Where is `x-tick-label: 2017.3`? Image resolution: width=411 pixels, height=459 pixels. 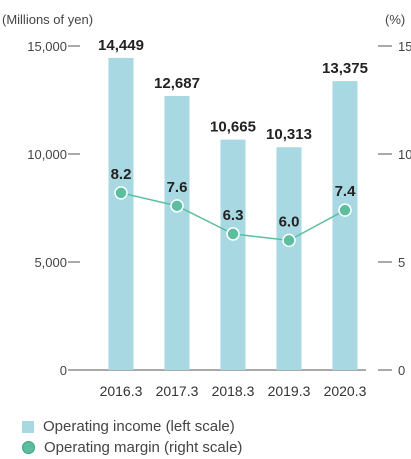
x-tick-label: 2017.3 is located at coordinates (177, 391).